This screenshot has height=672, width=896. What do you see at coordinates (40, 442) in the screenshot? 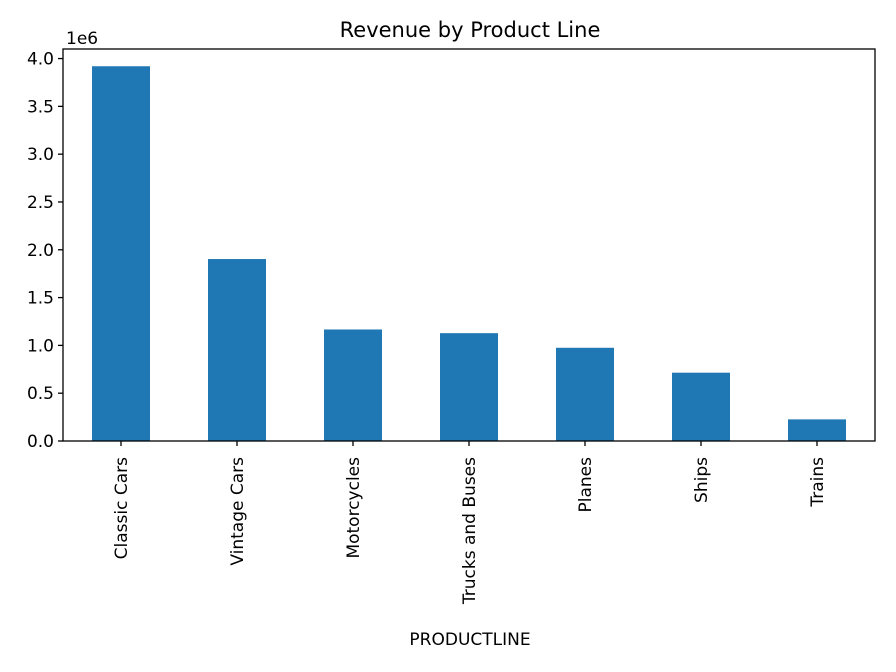
I see `y-tick-label: 0.0` at bounding box center [40, 442].